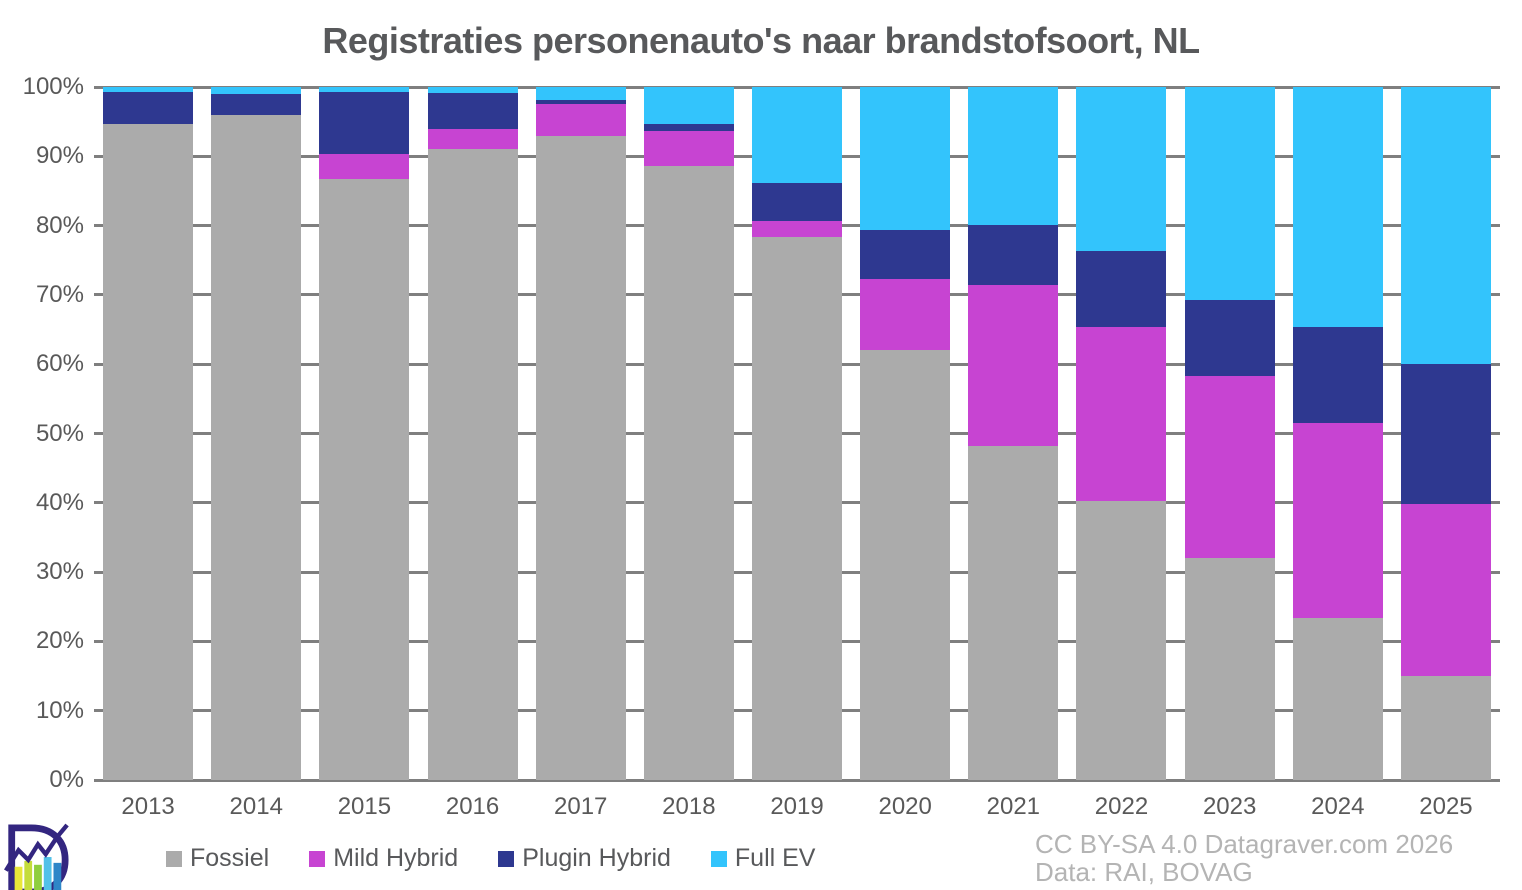 The image size is (1522, 890). Describe the element at coordinates (581, 806) in the screenshot. I see `x-axis-label-2017: 2017` at that location.